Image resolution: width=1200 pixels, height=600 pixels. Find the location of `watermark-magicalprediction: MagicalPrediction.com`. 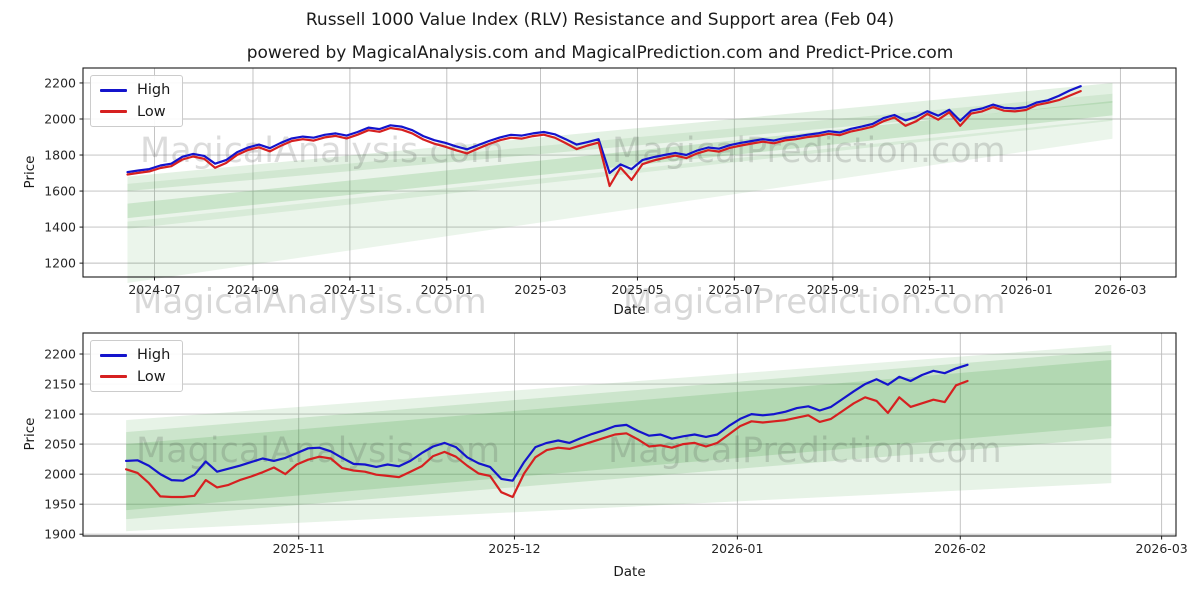

watermark-magicalprediction: MagicalPrediction.com is located at coordinates (814, 302).